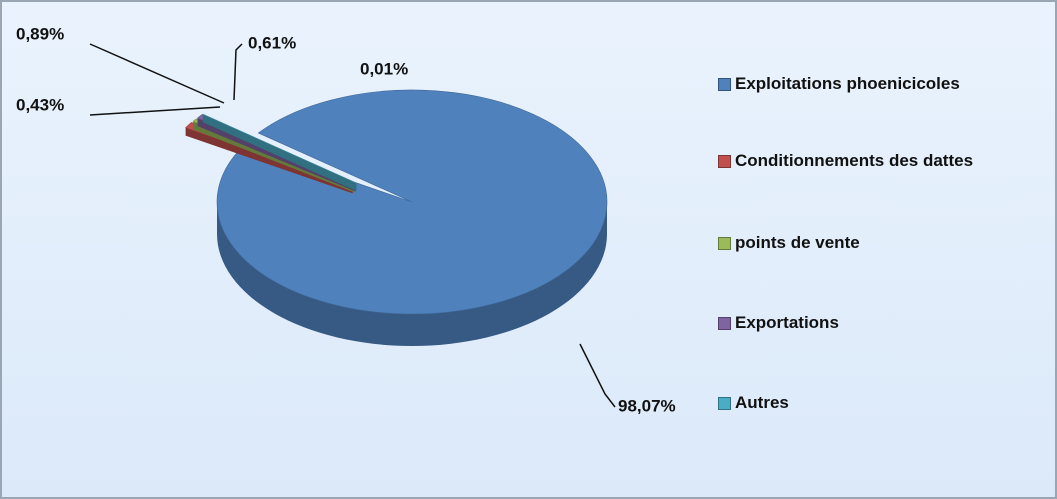 The width and height of the screenshot is (1057, 499). What do you see at coordinates (40, 104) in the screenshot?
I see `data-label: 0,43%` at bounding box center [40, 104].